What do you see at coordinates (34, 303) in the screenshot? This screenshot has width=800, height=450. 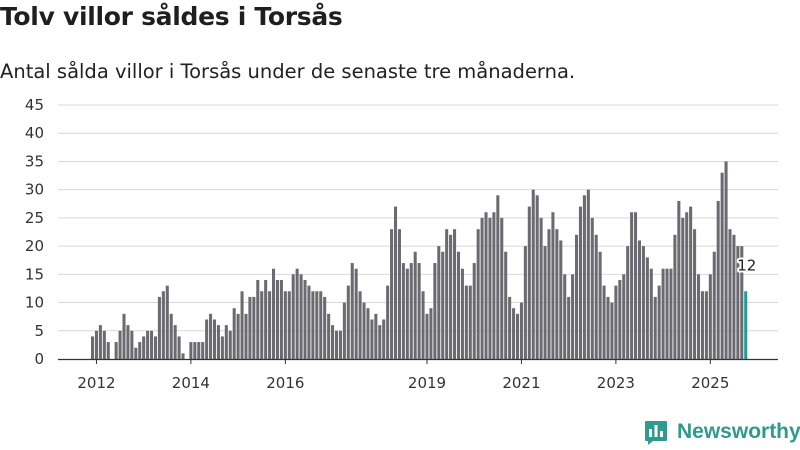 I see `y-tick-label: 10` at bounding box center [34, 303].